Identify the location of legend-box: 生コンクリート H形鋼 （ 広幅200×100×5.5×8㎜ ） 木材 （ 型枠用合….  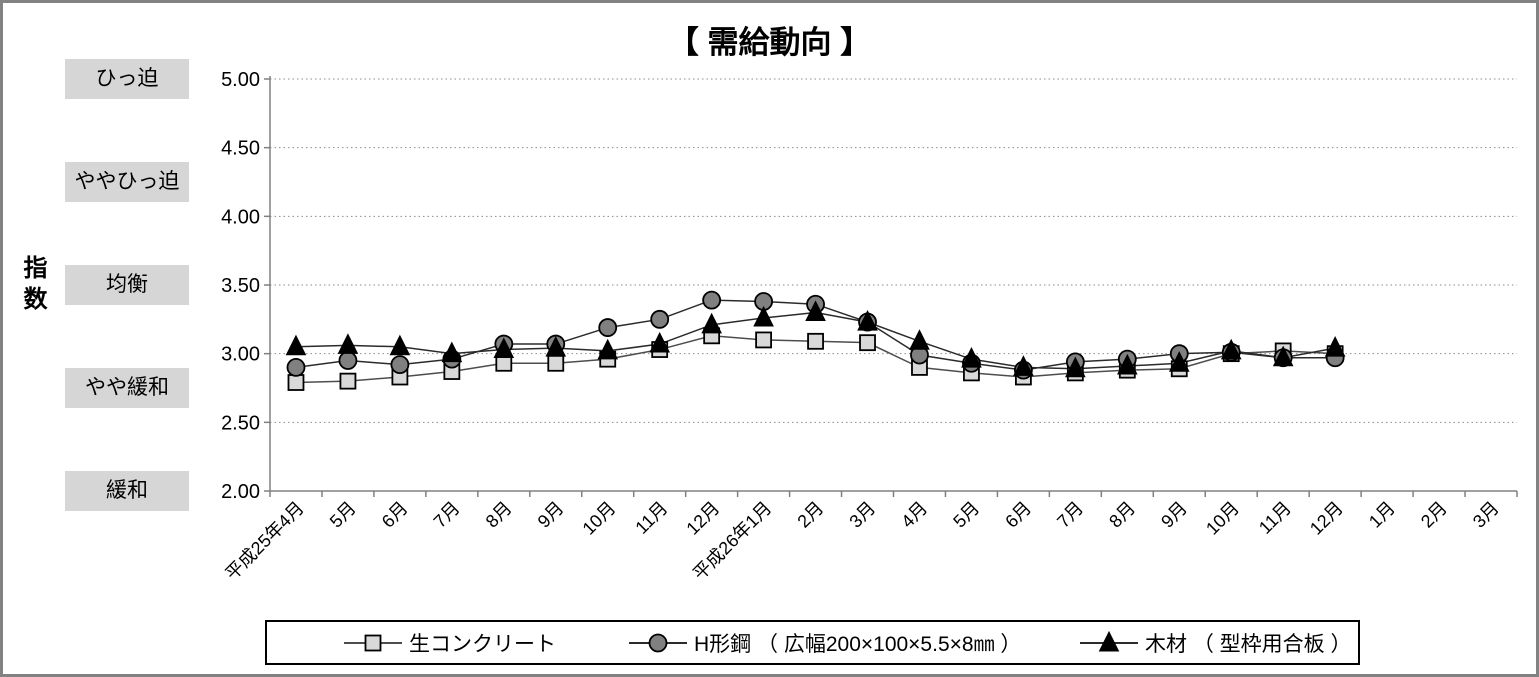
(812, 642).